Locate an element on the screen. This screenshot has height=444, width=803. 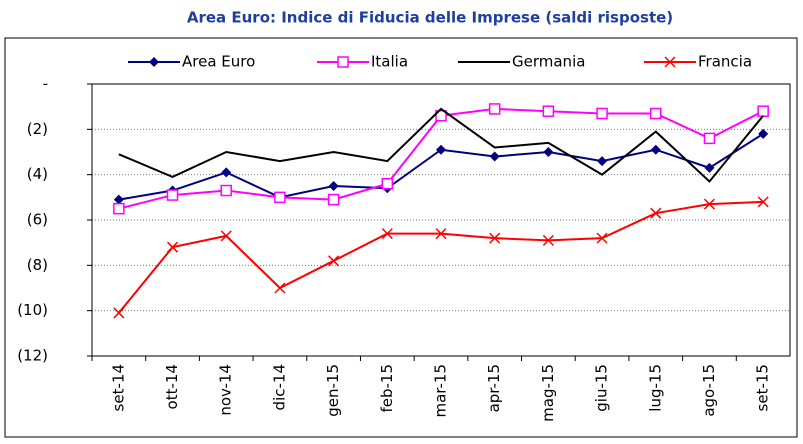
legend-label: Germania is located at coordinates (548, 62).